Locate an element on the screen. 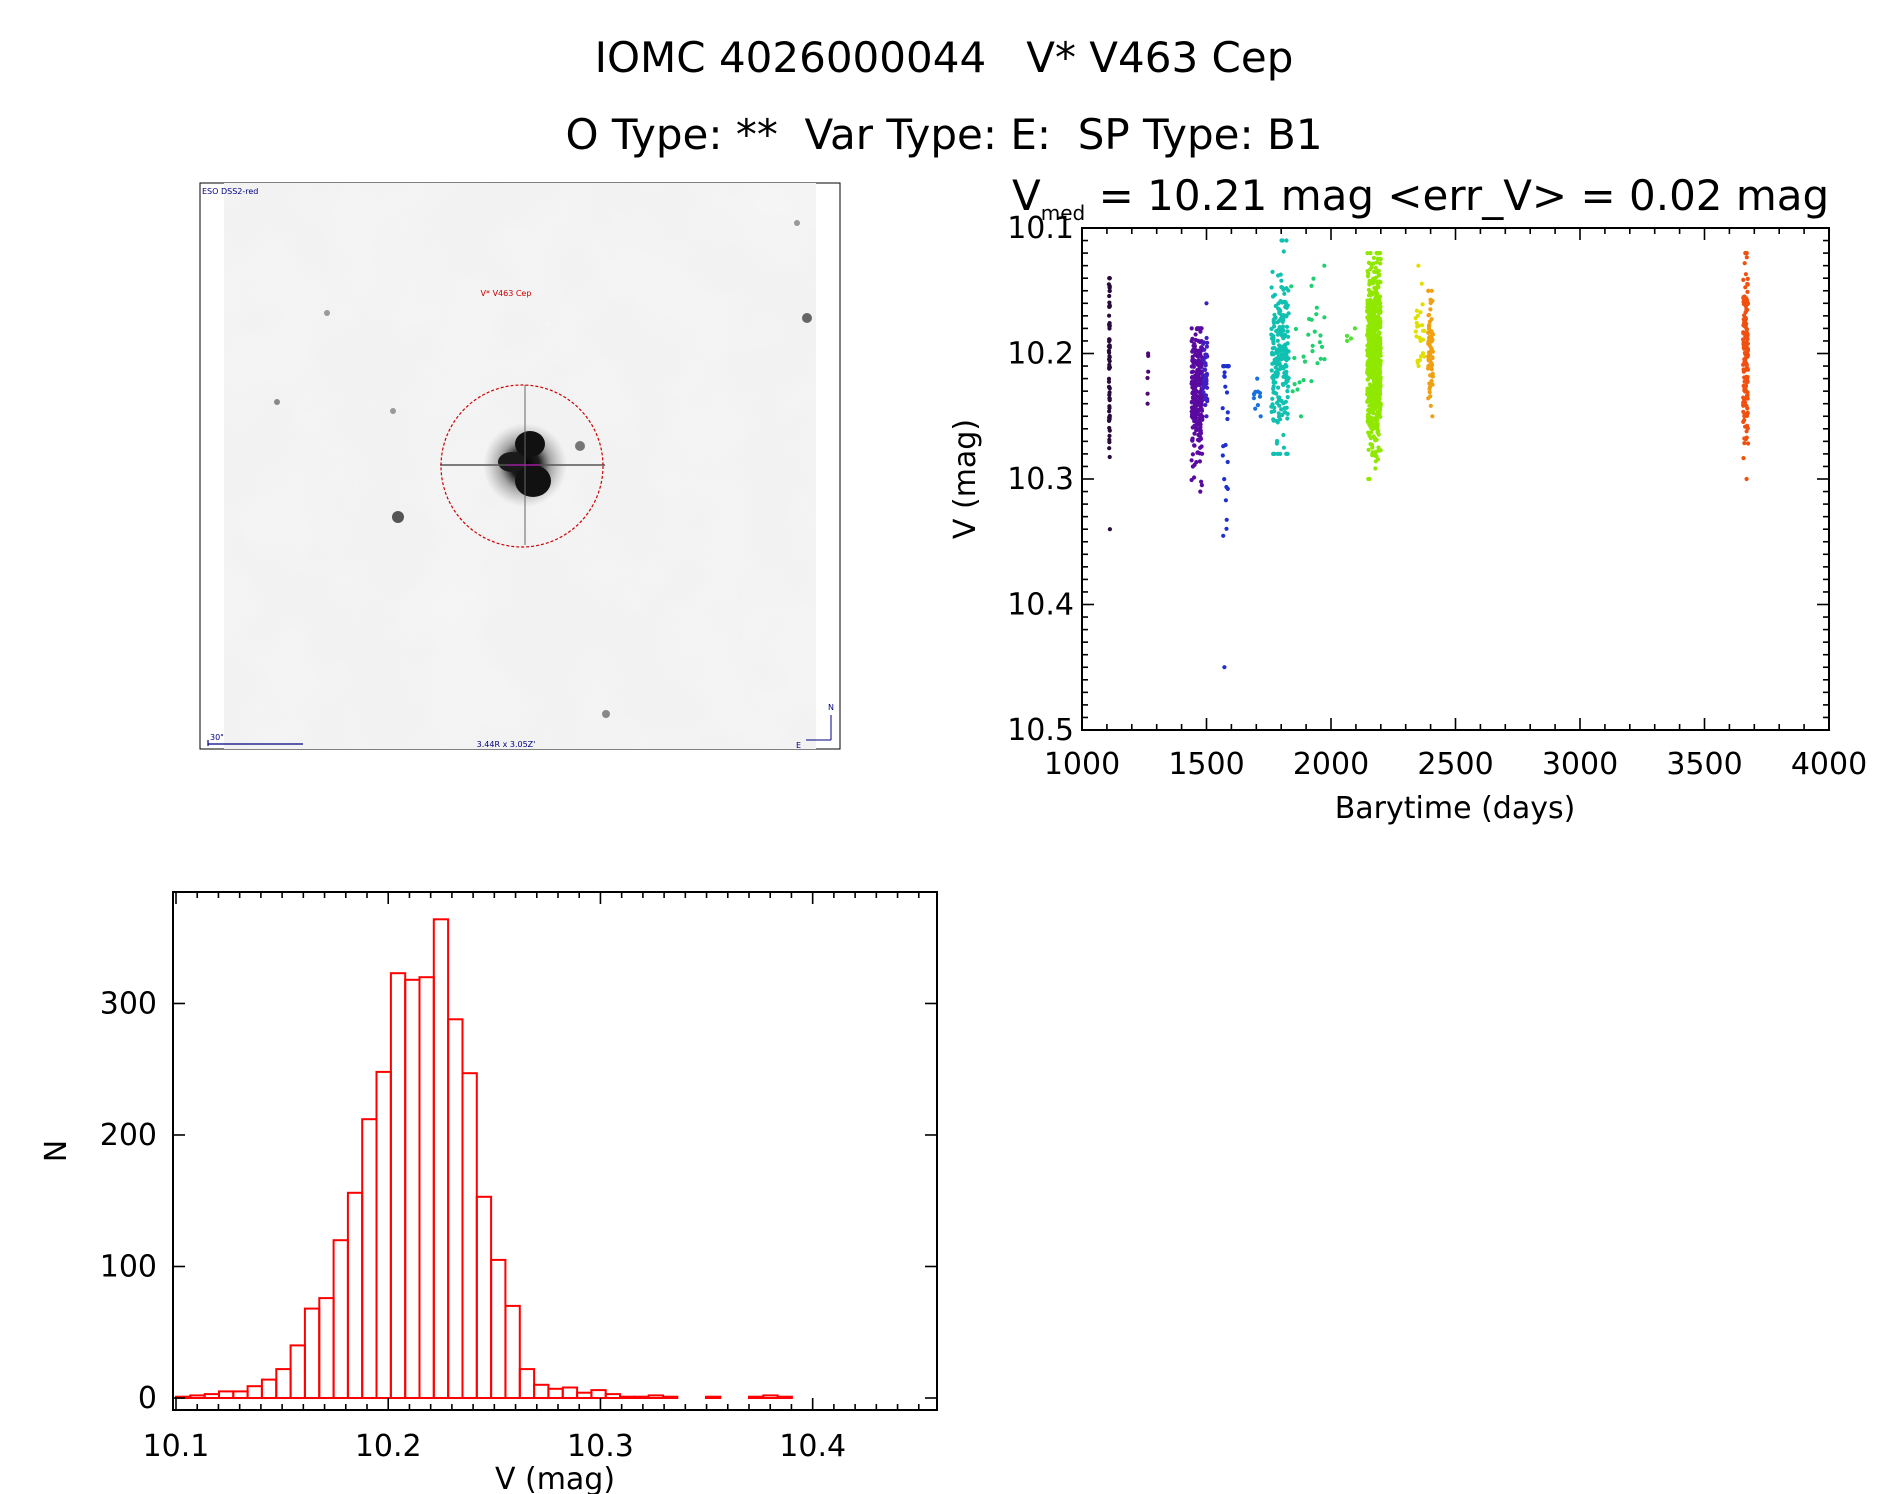 This screenshot has width=1889, height=1494. figure-title: IOMC 4026000044 V* V463 Cep is located at coordinates (944, 57).